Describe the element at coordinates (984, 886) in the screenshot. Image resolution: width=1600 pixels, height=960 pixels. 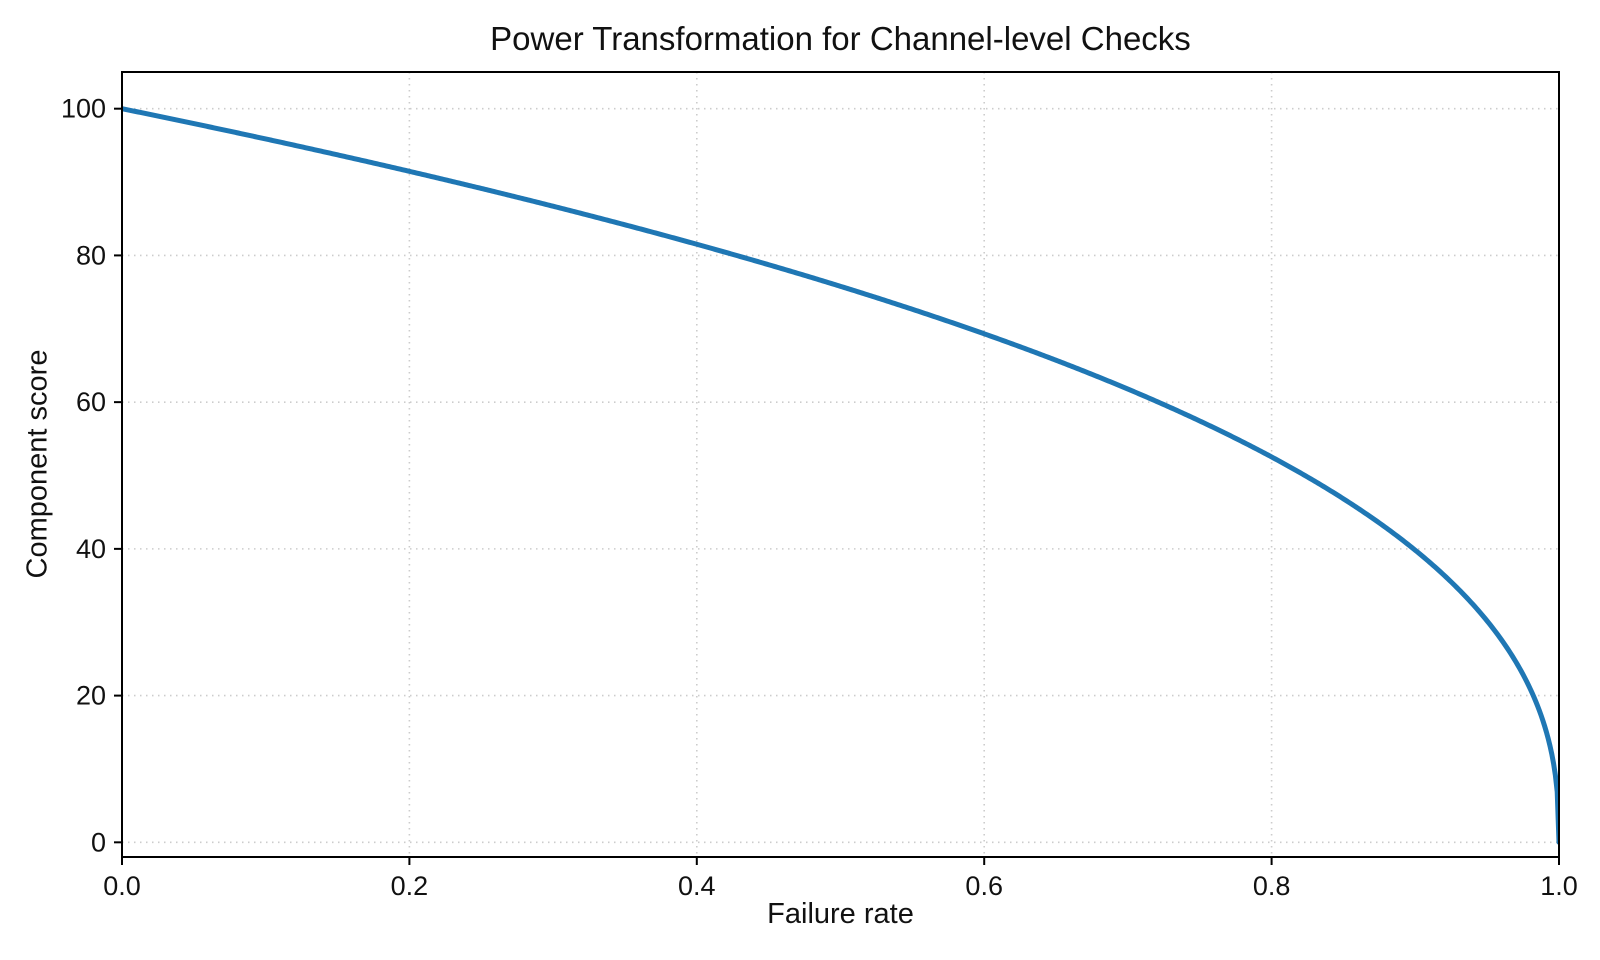
I see `x-tick-label: 0.6` at that location.